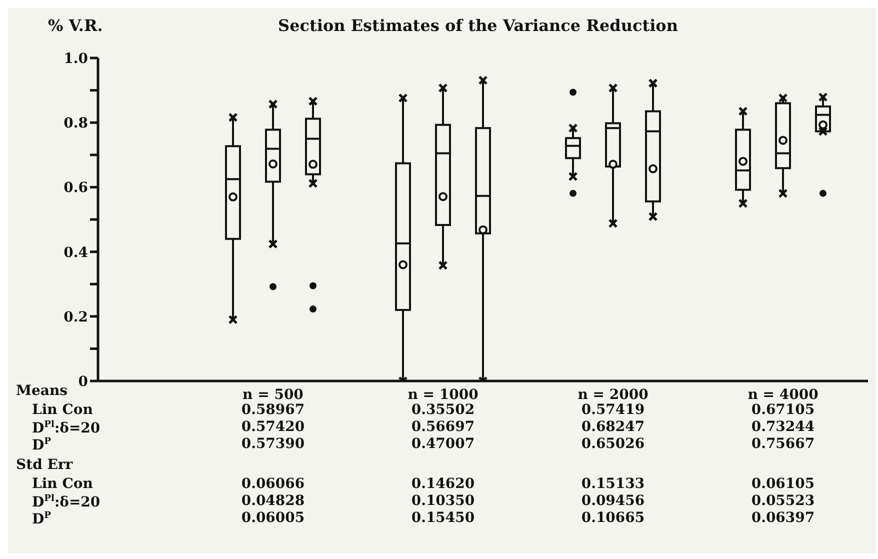 Image resolution: width=878 pixels, height=559 pixels. What do you see at coordinates (613, 444) in the screenshot?
I see `text: 0.65026` at bounding box center [613, 444].